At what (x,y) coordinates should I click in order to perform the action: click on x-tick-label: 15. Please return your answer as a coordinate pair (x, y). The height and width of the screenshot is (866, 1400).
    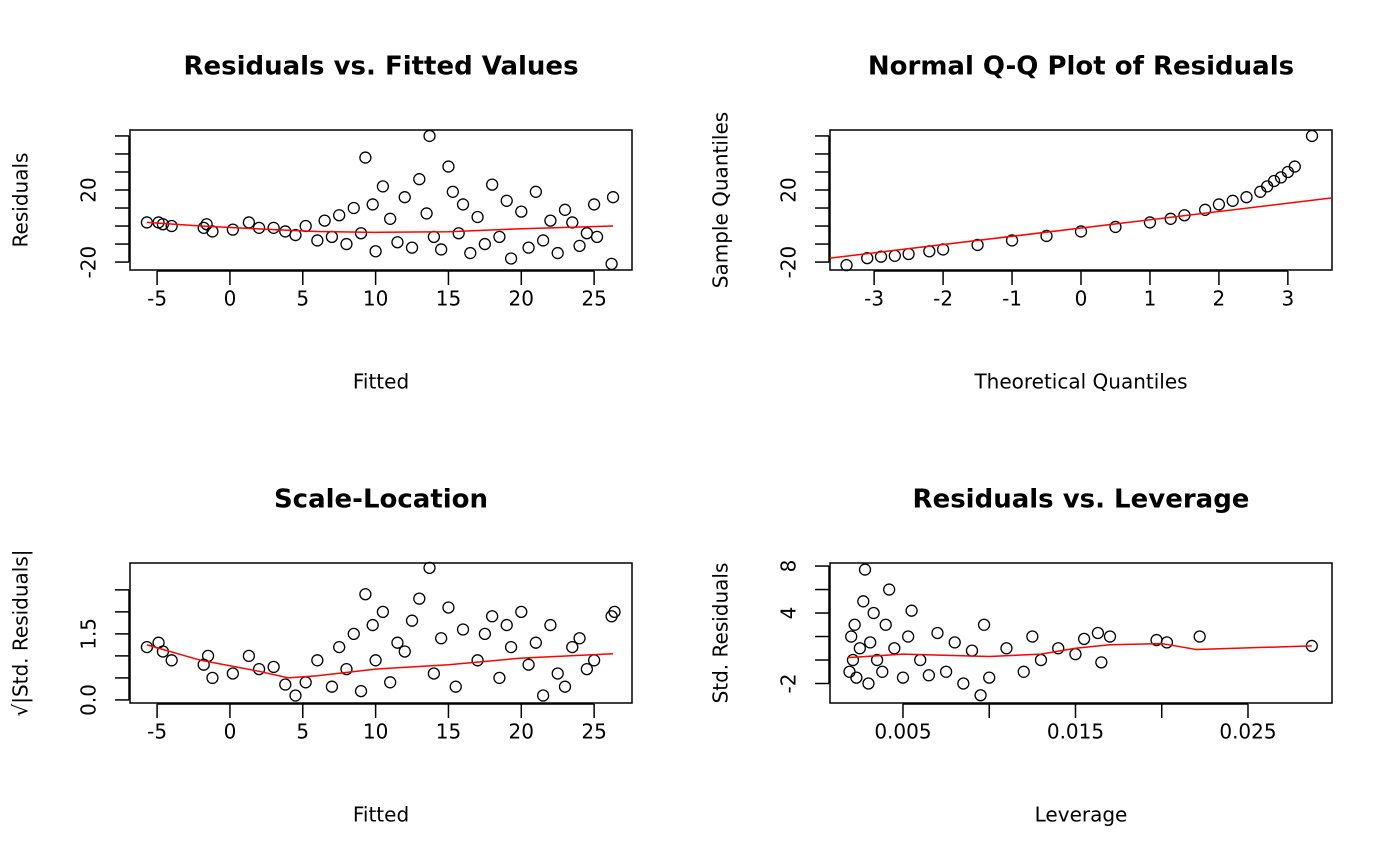
    Looking at the image, I should click on (448, 299).